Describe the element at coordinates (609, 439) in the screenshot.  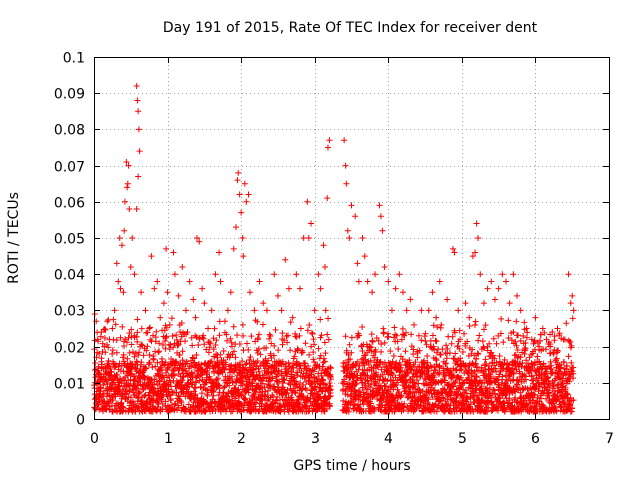
I see `x-tick-label: 7` at that location.